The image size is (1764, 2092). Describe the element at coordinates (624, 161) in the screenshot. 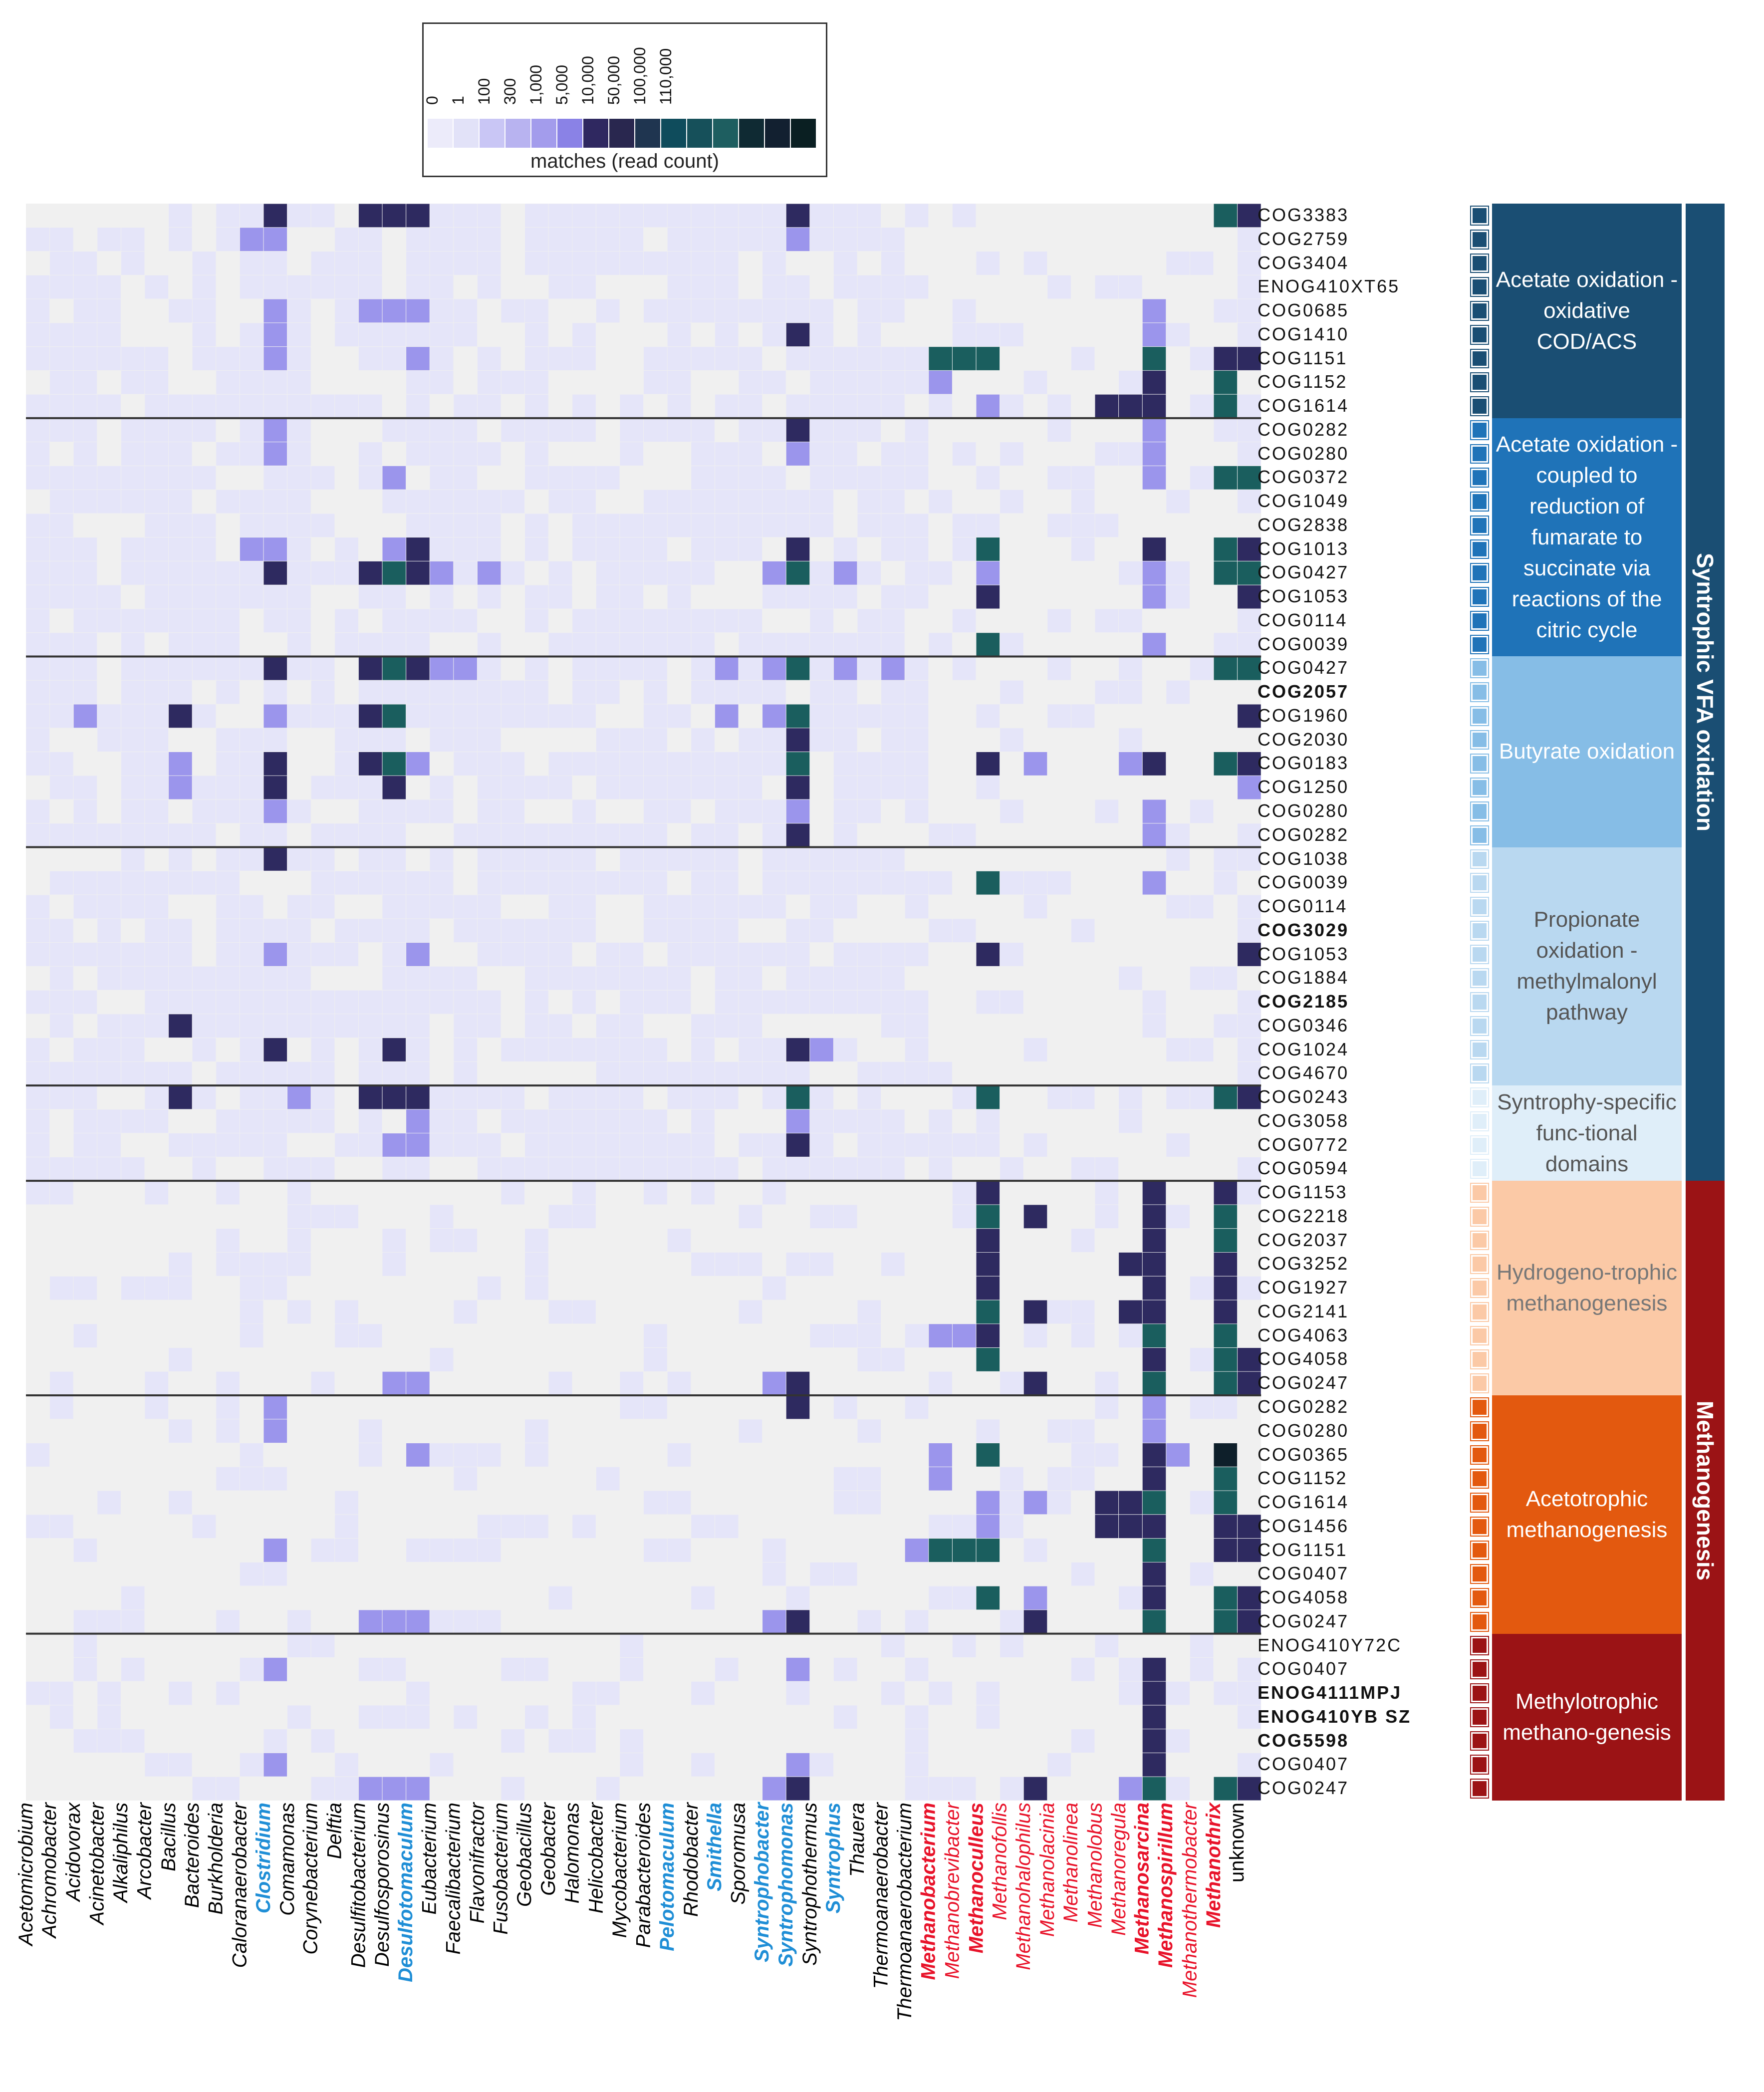

I see `legend-title: matches (read count)` at that location.